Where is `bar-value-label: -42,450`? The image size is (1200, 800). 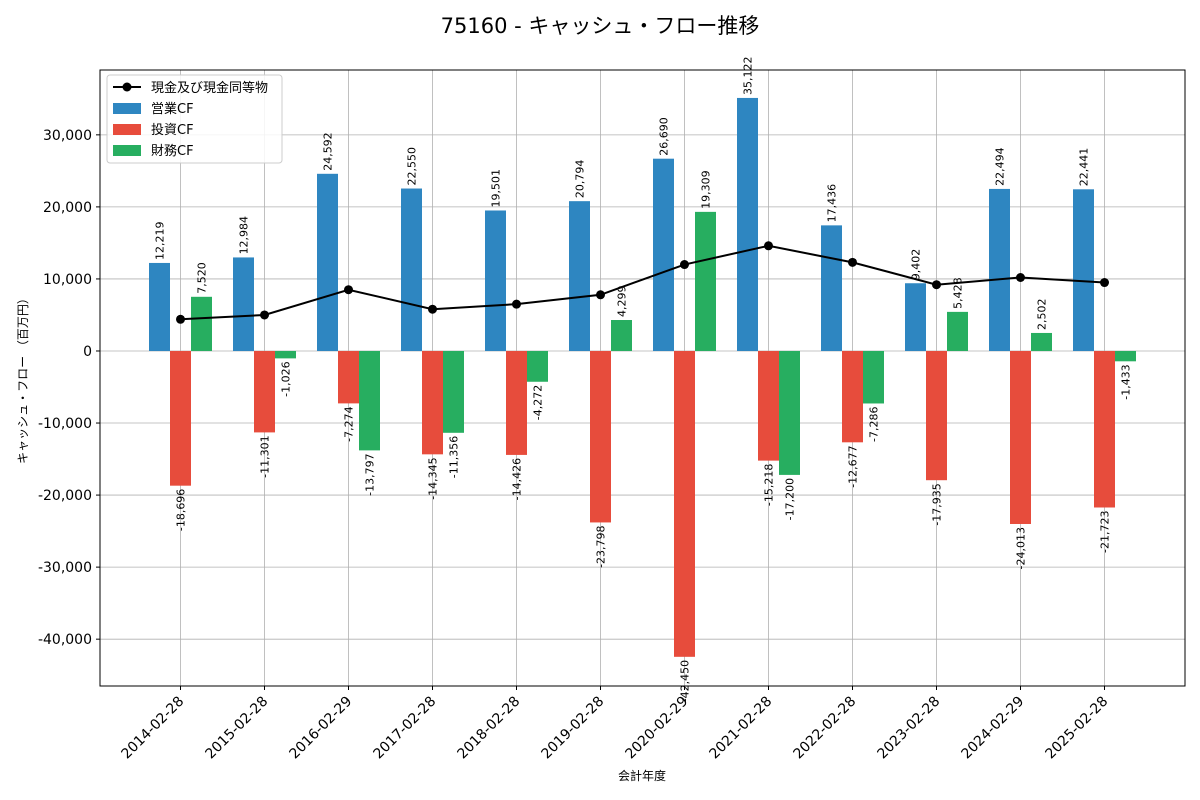
bar-value-label: -42,450 is located at coordinates (685, 681).